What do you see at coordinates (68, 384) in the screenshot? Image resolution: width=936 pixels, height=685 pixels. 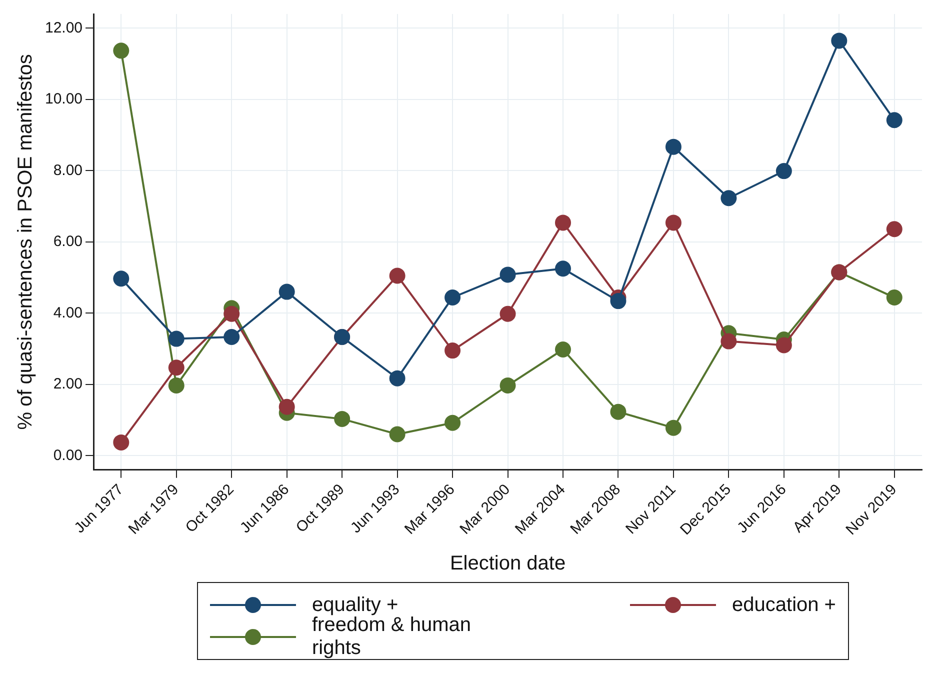 I see `y-tick-label: 2.00` at bounding box center [68, 384].